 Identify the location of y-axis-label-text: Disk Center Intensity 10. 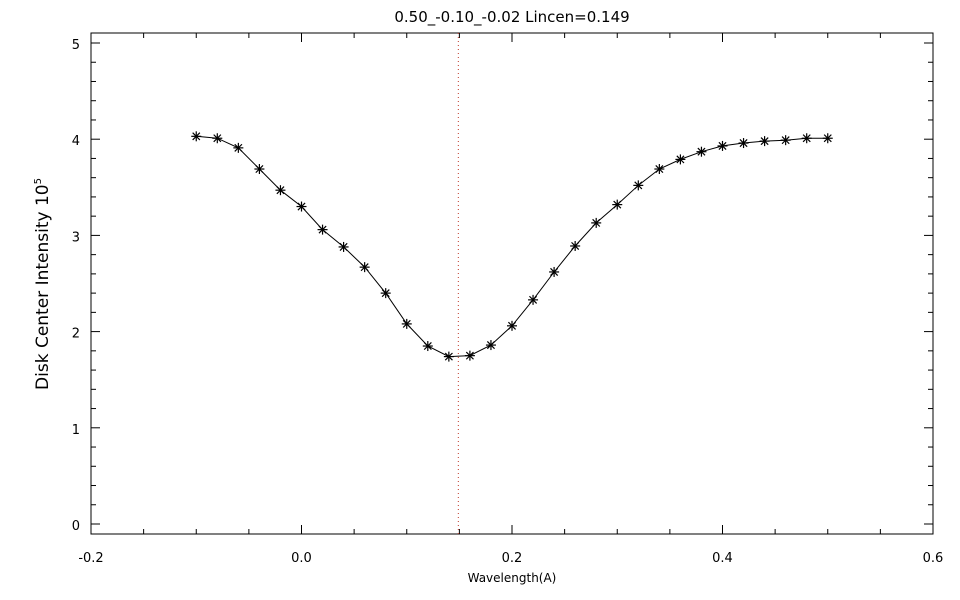
(43, 287).